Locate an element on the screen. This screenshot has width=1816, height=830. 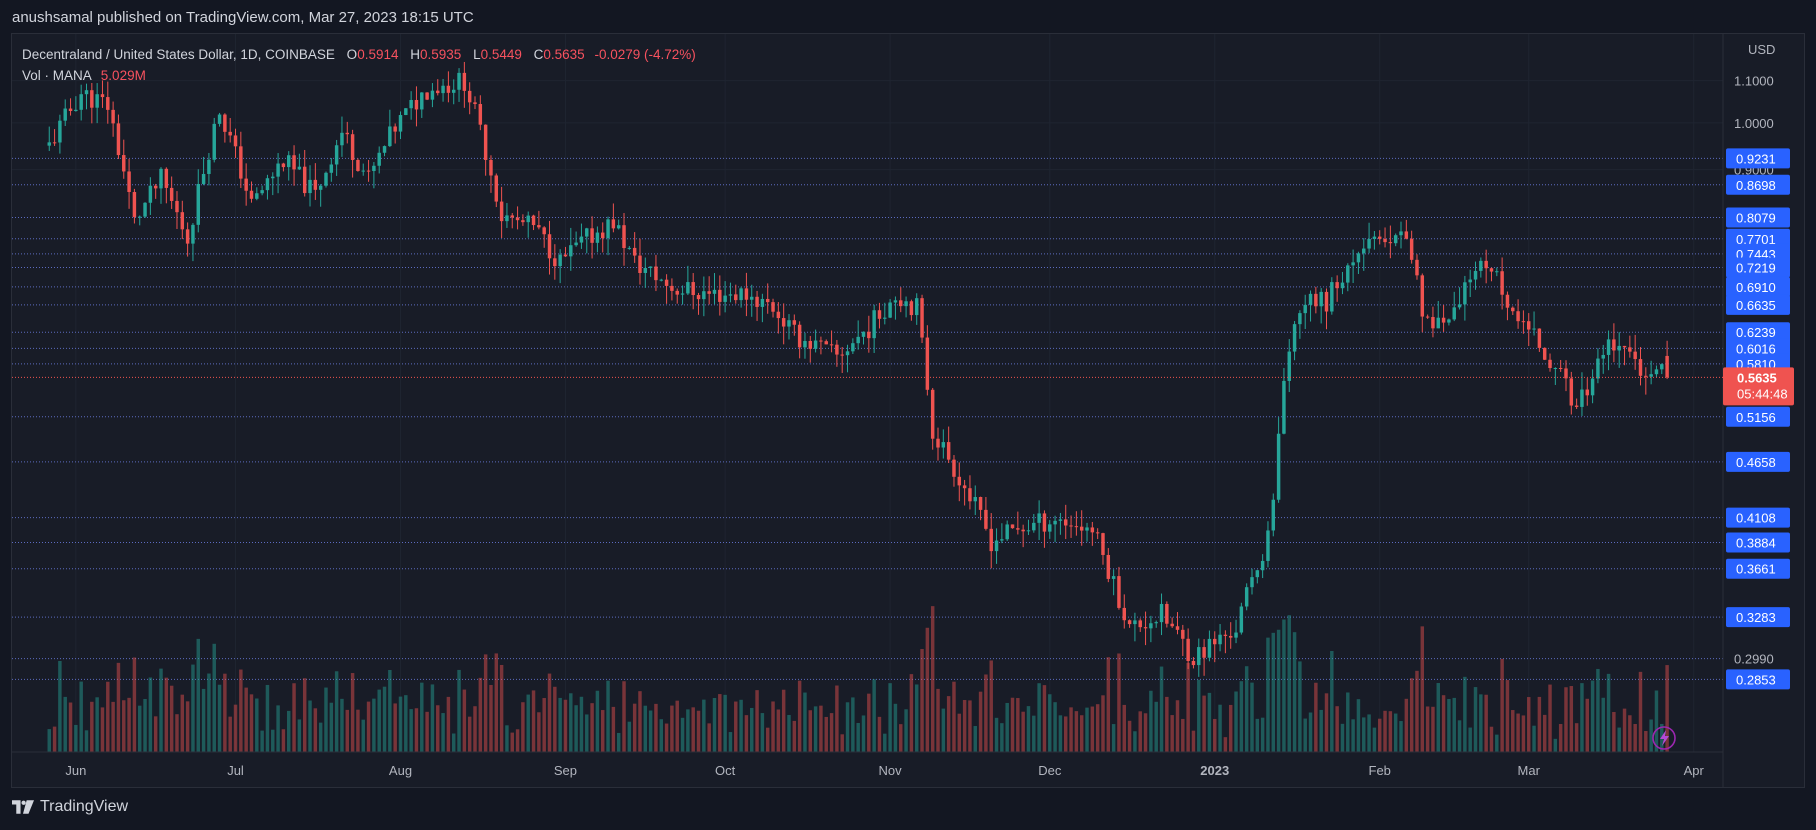
time-tick-label: Oct is located at coordinates (725, 770).